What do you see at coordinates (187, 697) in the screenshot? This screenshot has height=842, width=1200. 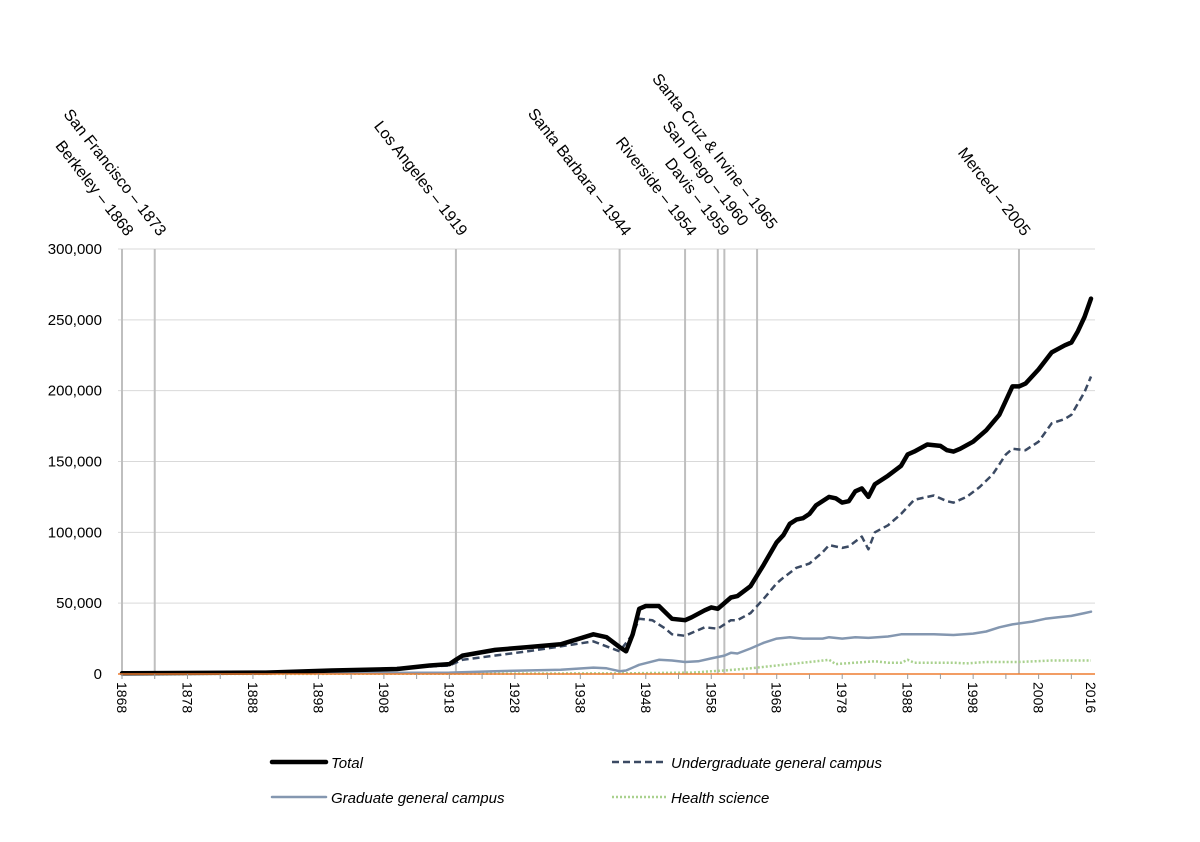 I see `x-tick-label: 1878` at bounding box center [187, 697].